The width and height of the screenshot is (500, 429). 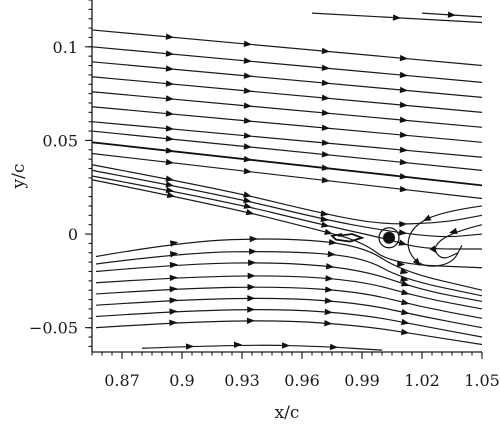 I want to click on x-tick-label: 0.87, so click(x=122, y=380).